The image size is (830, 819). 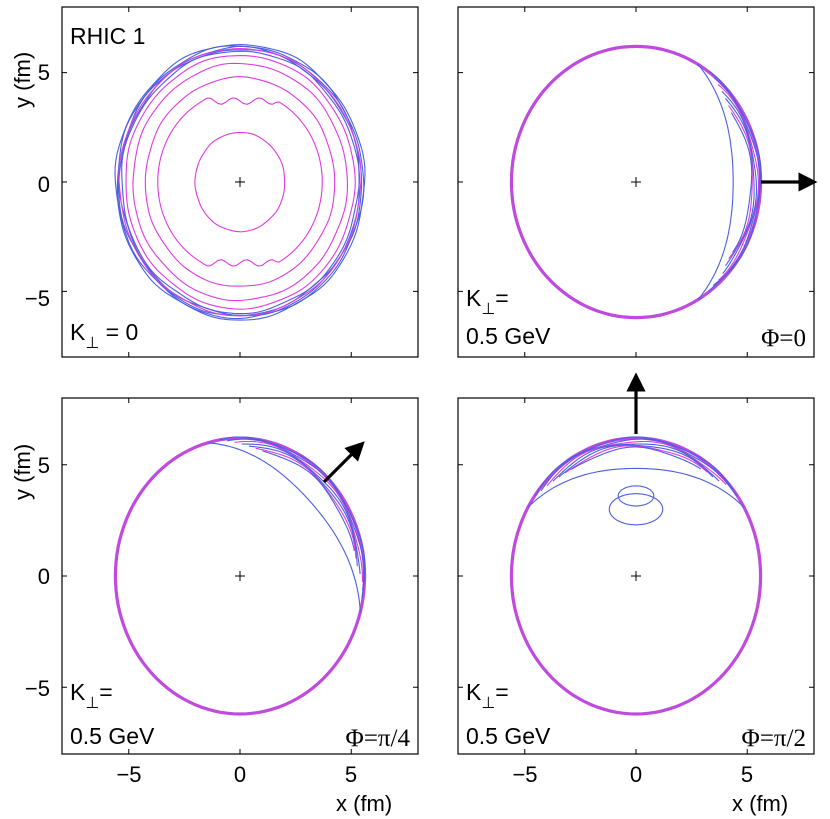 I want to click on phi-label: Φ=π/2, so click(x=774, y=738).